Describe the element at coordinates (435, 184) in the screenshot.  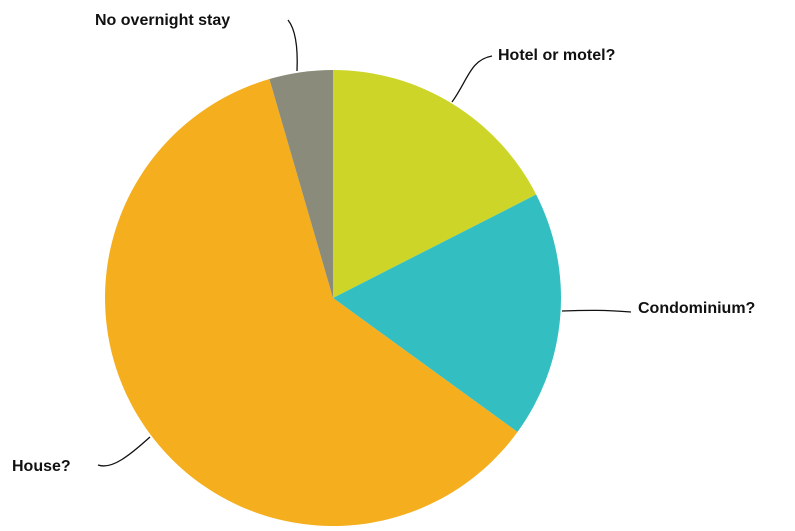
I see `pie-slice-hotel-or-motel` at that location.